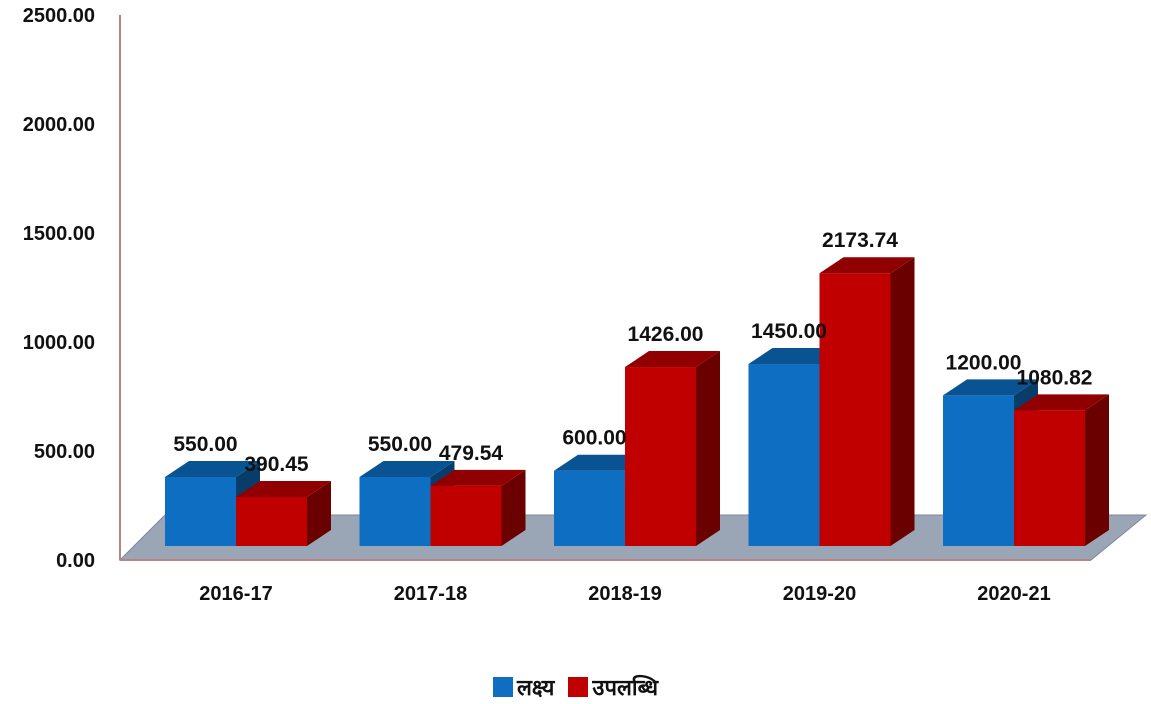 This screenshot has height=704, width=1151. What do you see at coordinates (666, 334) in the screenshot?
I see `data-label: 1426.00` at bounding box center [666, 334].